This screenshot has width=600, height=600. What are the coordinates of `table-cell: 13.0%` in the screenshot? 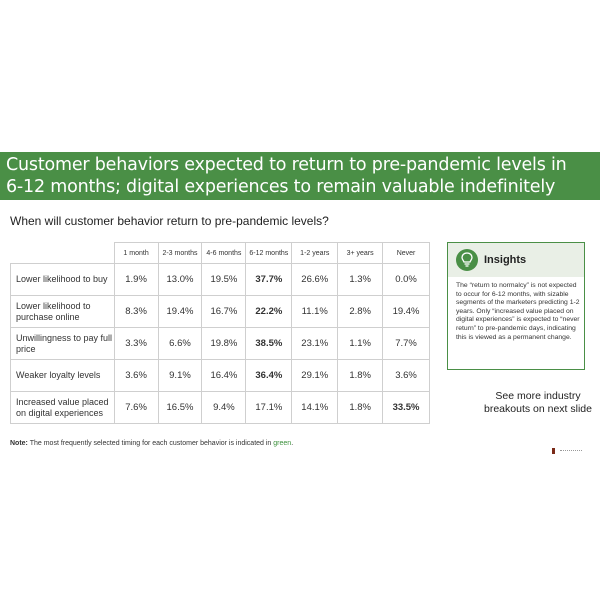 It's located at (180, 279).